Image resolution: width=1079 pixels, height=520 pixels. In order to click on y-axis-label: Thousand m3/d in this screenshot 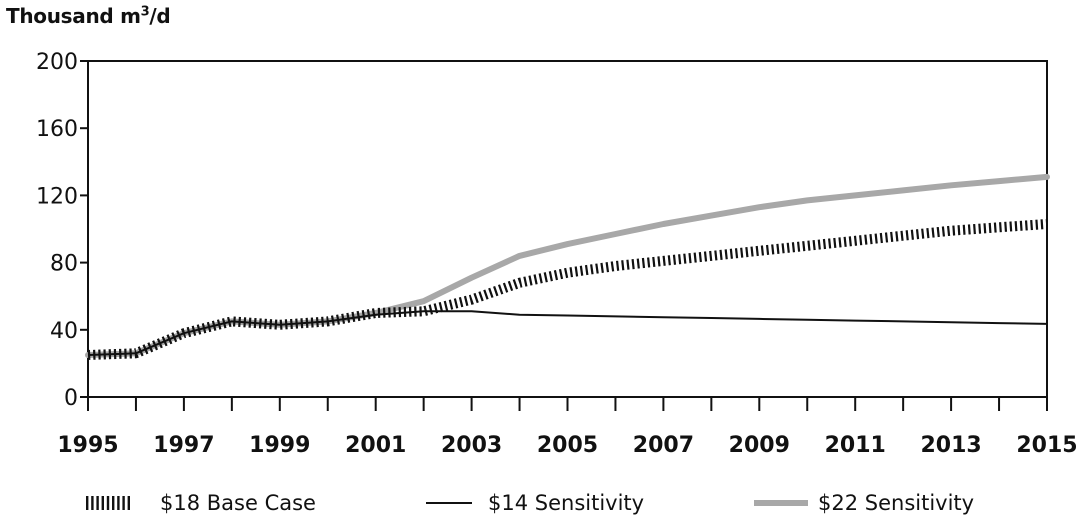, I will do `click(88, 16)`.